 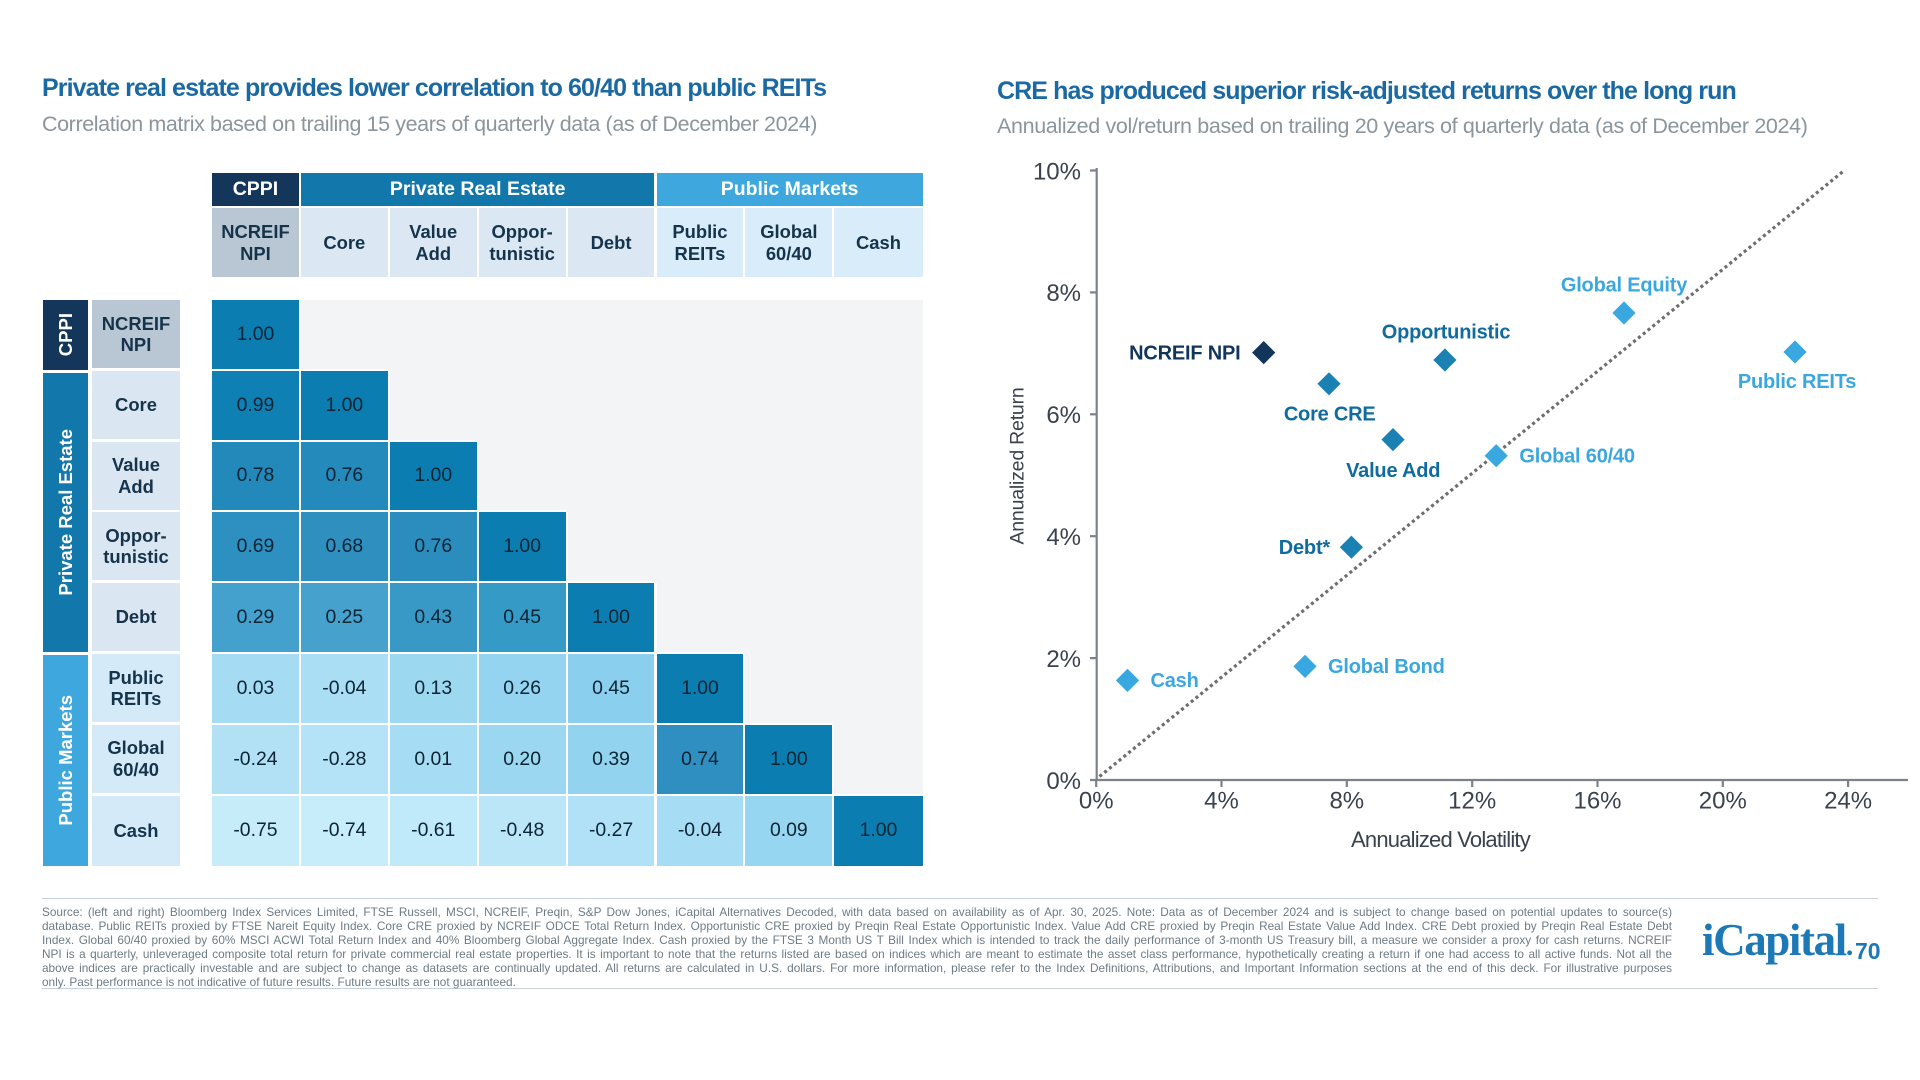 What do you see at coordinates (1723, 800) in the screenshot?
I see `svg-text: 20%` at bounding box center [1723, 800].